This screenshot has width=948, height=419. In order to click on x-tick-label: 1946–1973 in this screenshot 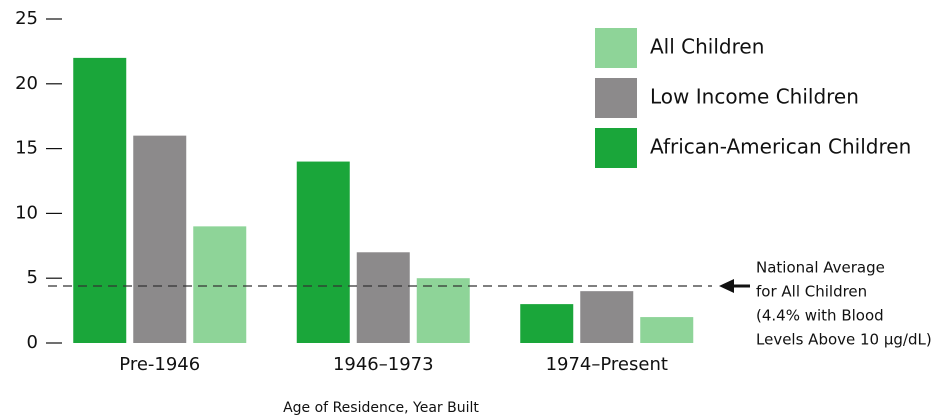, I will do `click(383, 364)`.